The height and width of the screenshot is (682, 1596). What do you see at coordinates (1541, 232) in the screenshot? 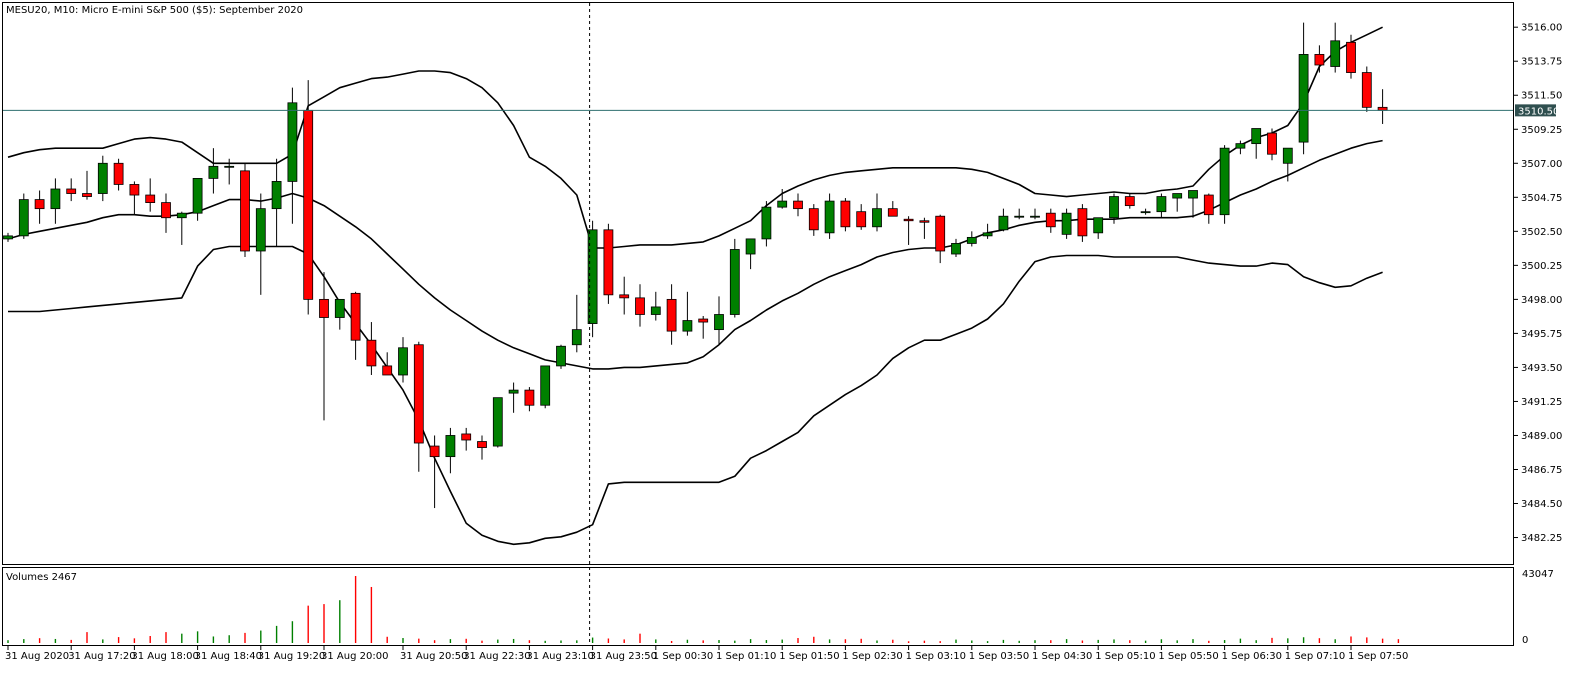
I see `price-tick-label: 3502.50` at bounding box center [1541, 232].